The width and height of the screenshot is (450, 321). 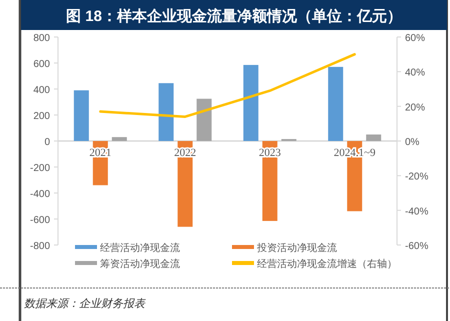 I want to click on legend-label: 经营活动净现金流增速（右轴）, so click(x=327, y=264).